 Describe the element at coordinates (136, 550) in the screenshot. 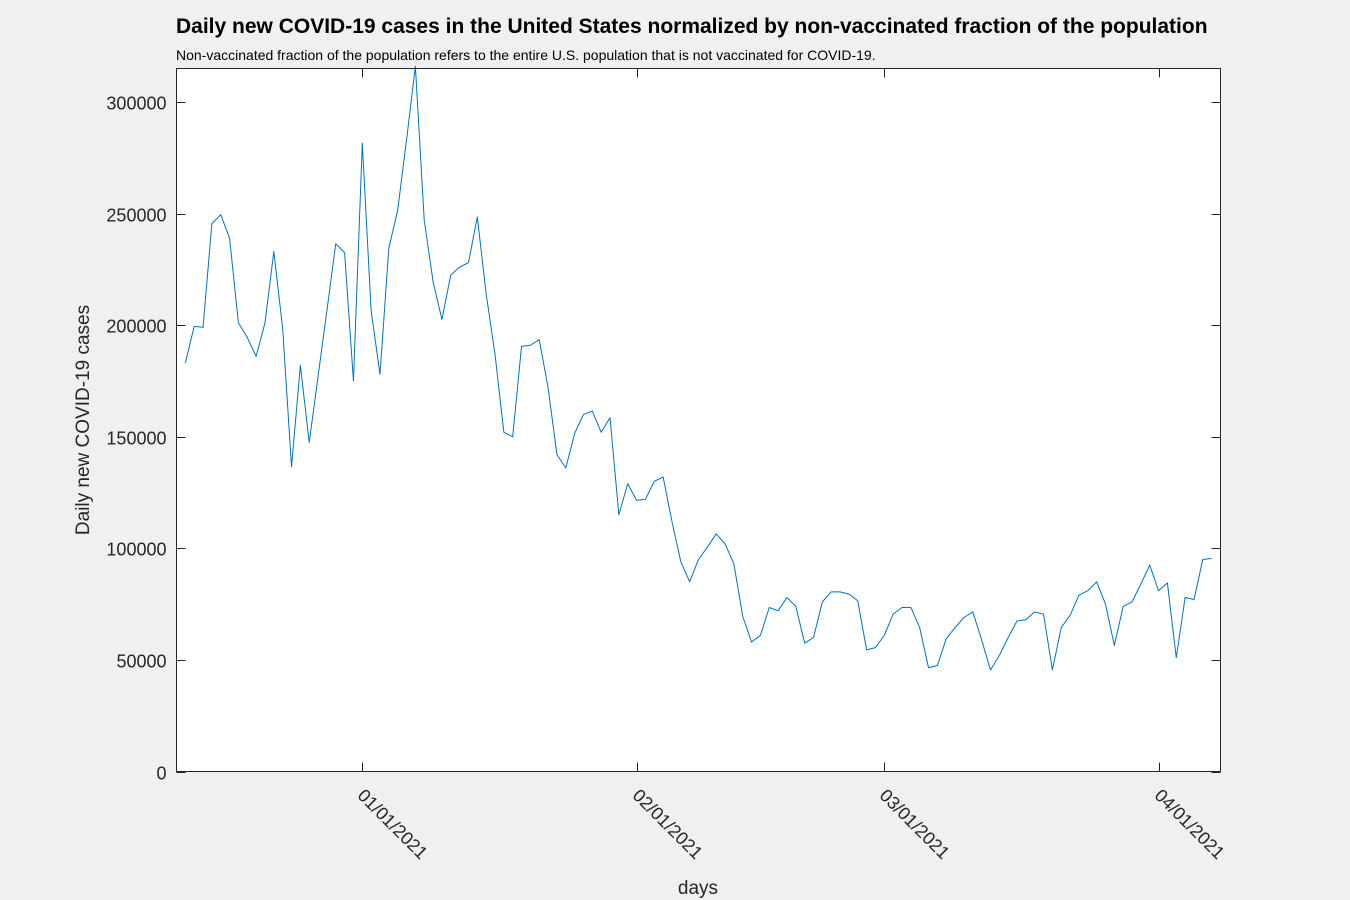

I see `y-tick-label: 100000` at that location.